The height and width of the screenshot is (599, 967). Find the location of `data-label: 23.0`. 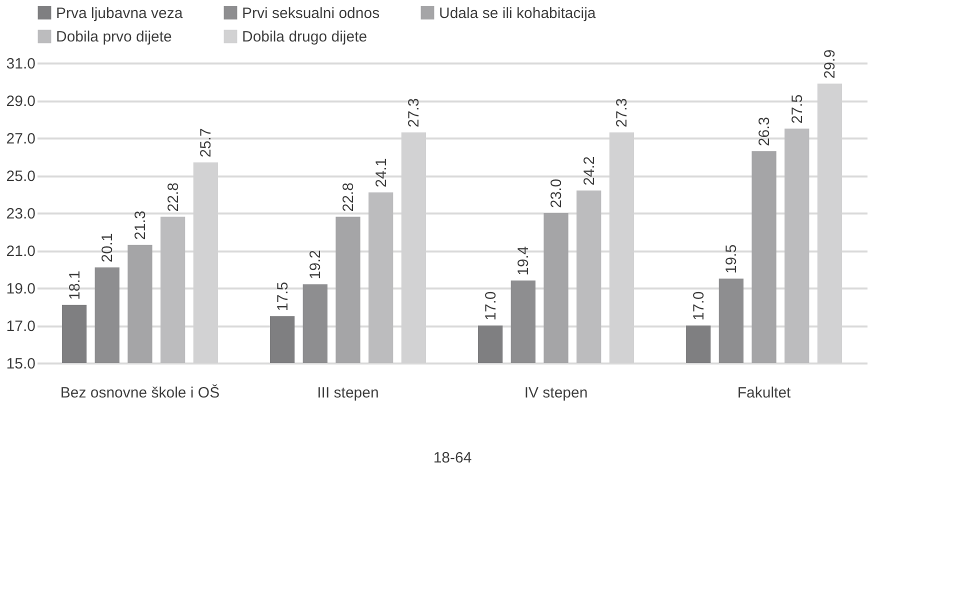

data-label: 23.0 is located at coordinates (557, 193).